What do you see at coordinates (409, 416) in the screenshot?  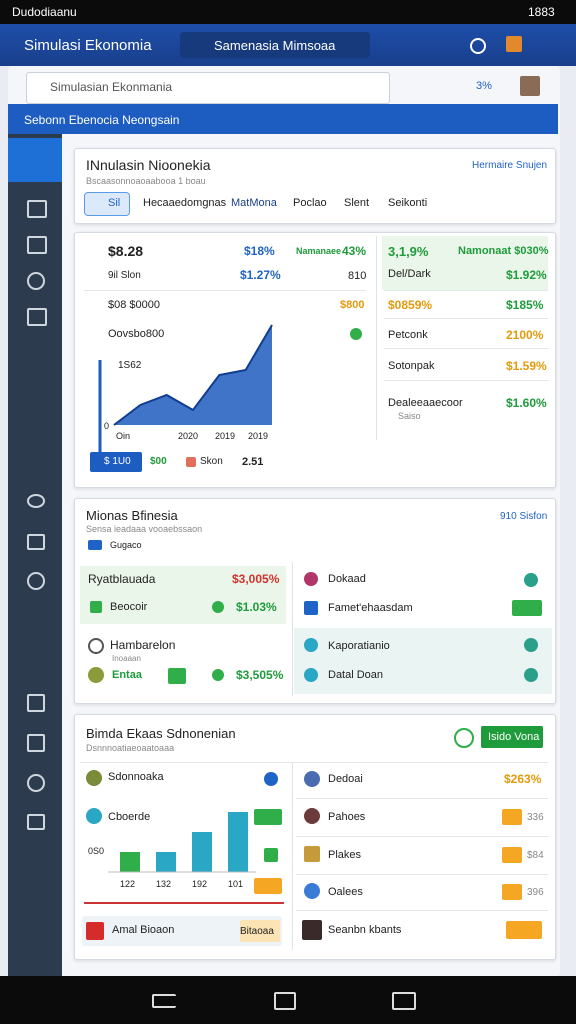 I see `side-note: Saiso` at bounding box center [409, 416].